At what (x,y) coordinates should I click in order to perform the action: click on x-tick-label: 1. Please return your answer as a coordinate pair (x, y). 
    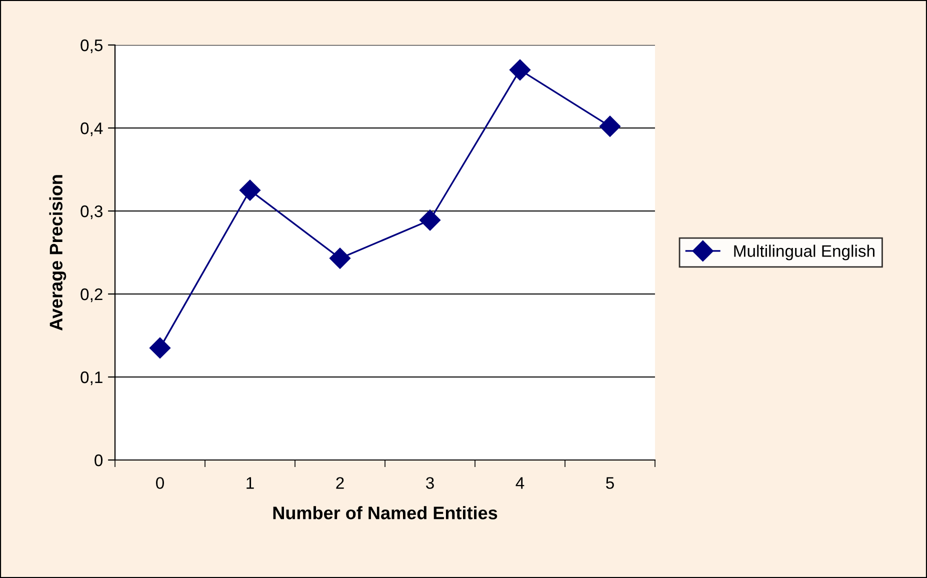
    Looking at the image, I should click on (250, 483).